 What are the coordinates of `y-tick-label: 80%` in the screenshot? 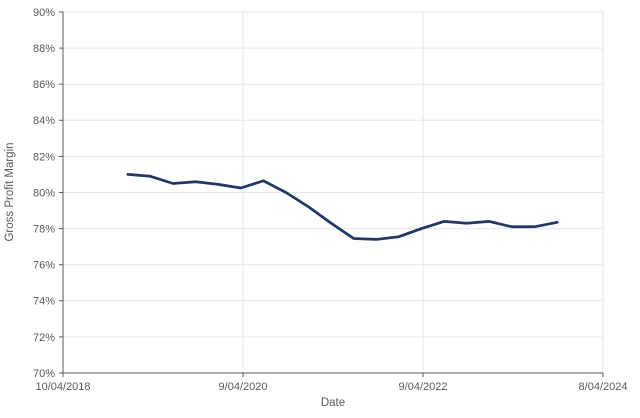 It's located at (44, 193).